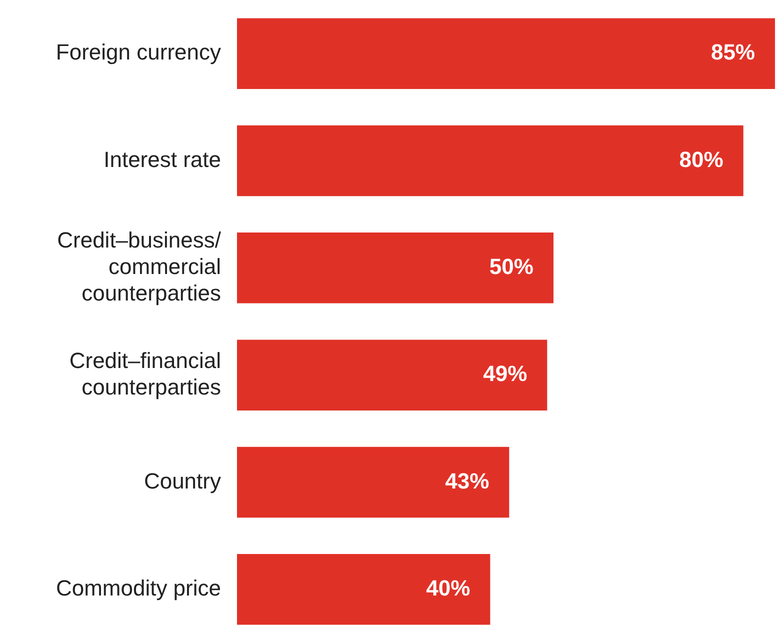  What do you see at coordinates (182, 481) in the screenshot?
I see `y-tick-label: Country` at bounding box center [182, 481].